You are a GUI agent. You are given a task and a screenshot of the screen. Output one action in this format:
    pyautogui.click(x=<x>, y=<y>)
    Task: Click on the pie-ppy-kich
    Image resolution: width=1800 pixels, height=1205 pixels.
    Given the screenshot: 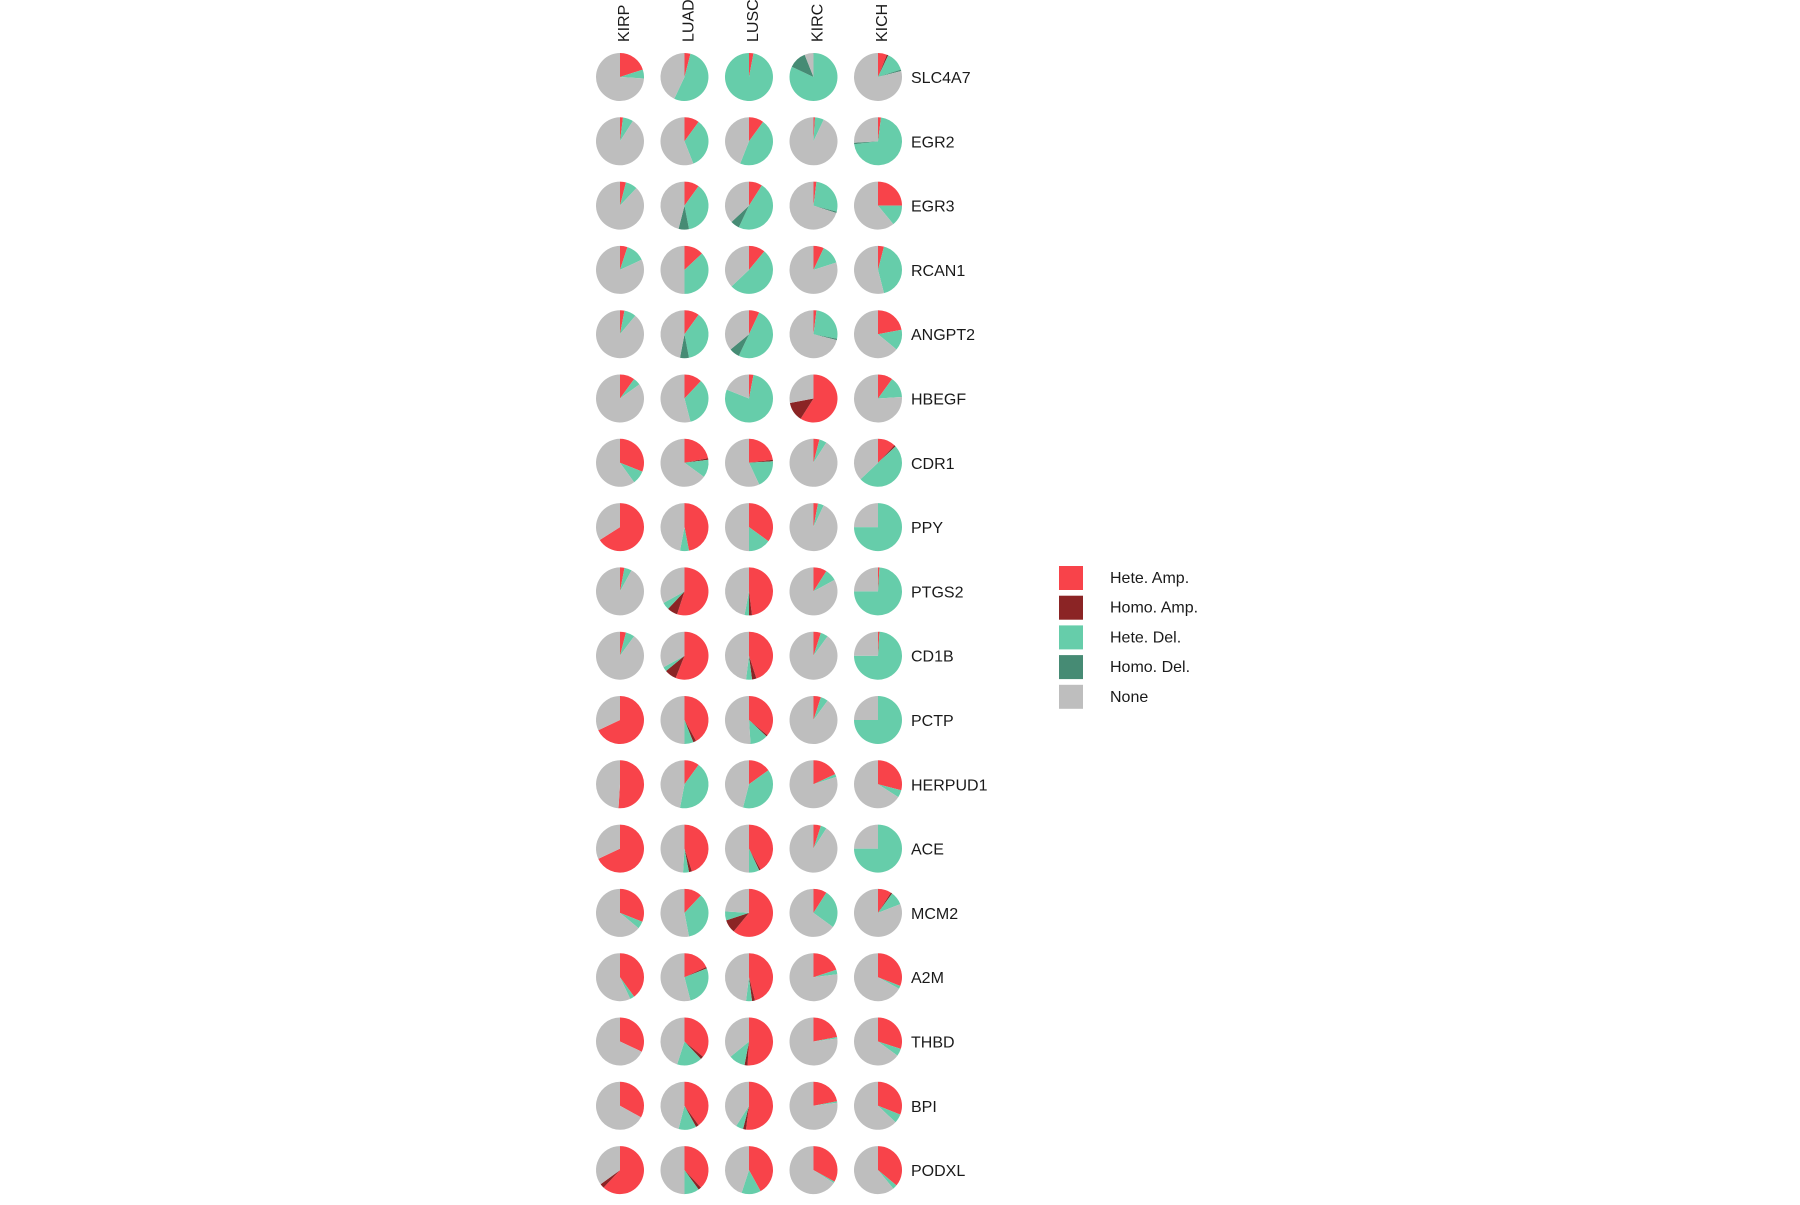 What is the action you would take?
    pyautogui.click(x=878, y=527)
    